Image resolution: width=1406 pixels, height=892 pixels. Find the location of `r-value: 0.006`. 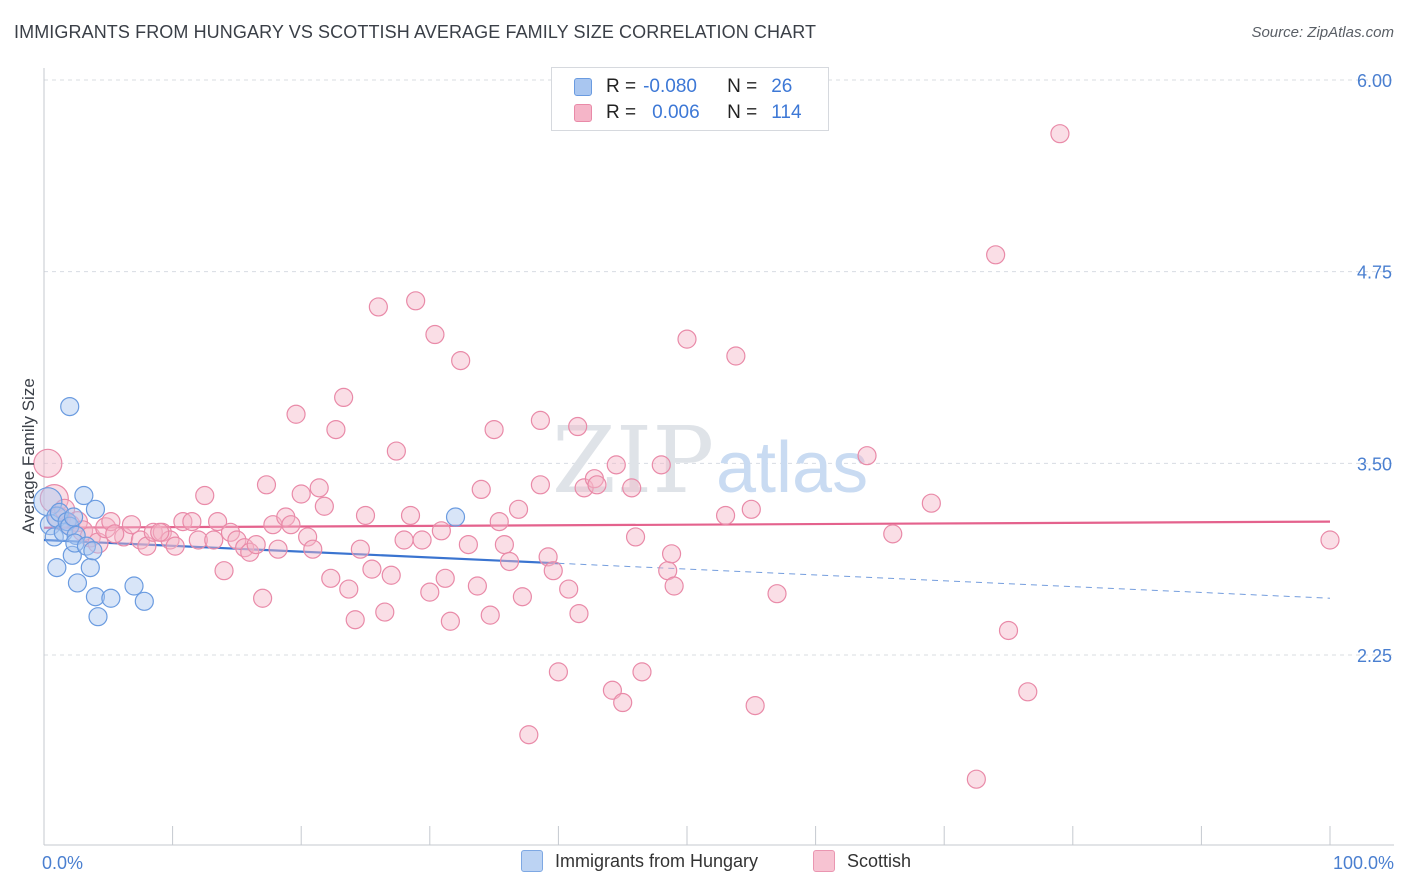

r-value: 0.006 is located at coordinates (676, 112).